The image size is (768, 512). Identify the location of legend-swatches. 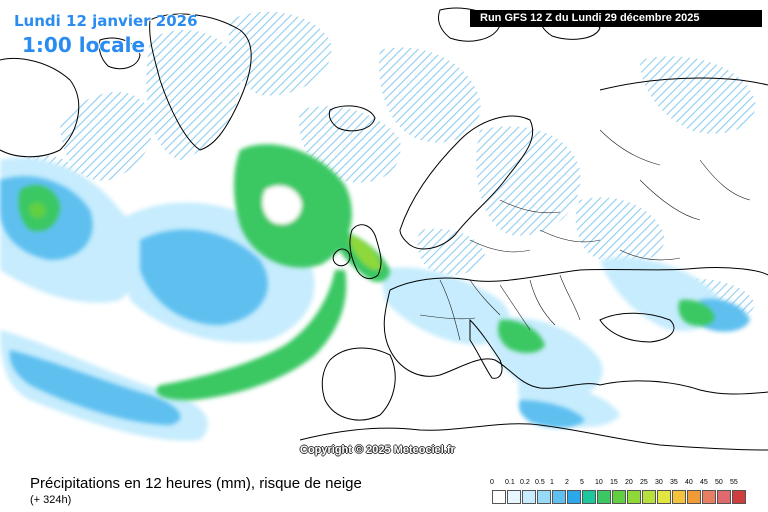
(619, 498).